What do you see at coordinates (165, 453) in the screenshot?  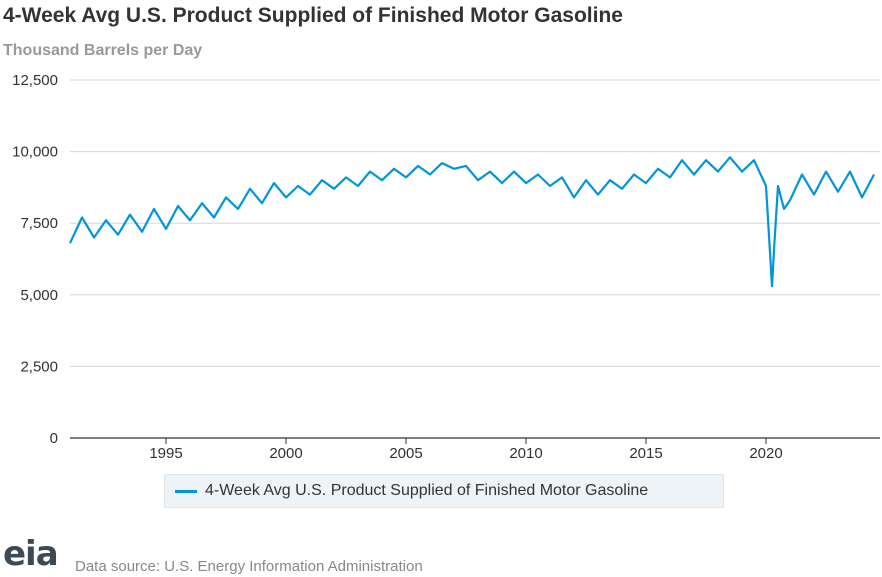 I see `x-tick-label: 1995` at bounding box center [165, 453].